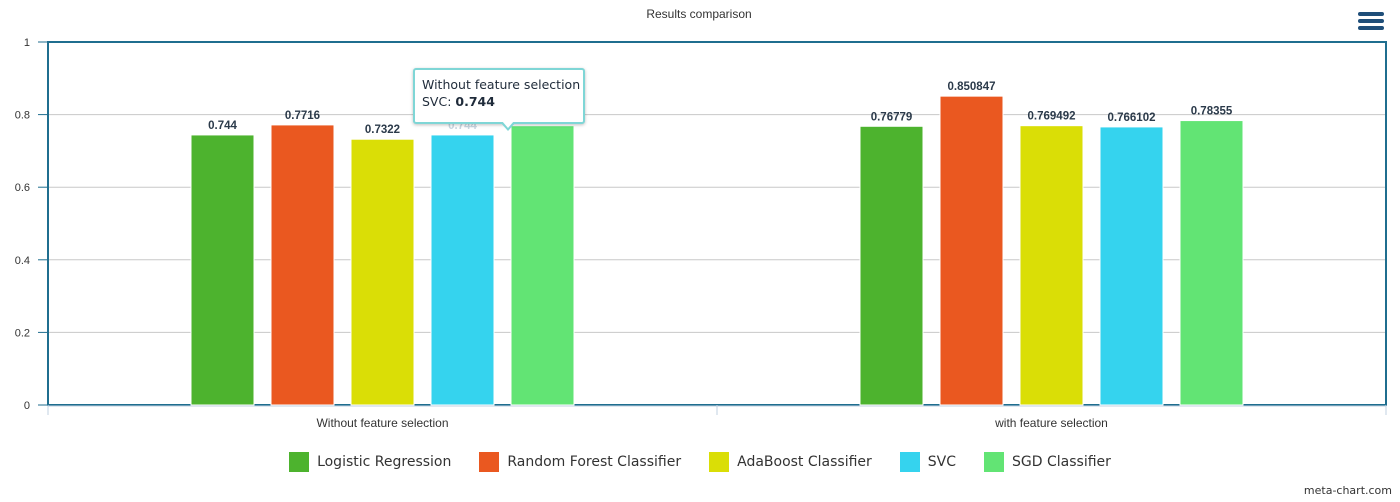 The image size is (1400, 502). What do you see at coordinates (31, 224) in the screenshot?
I see `y-axis-ticks: 0 0.2 0.4 0.6 0.8 1` at bounding box center [31, 224].